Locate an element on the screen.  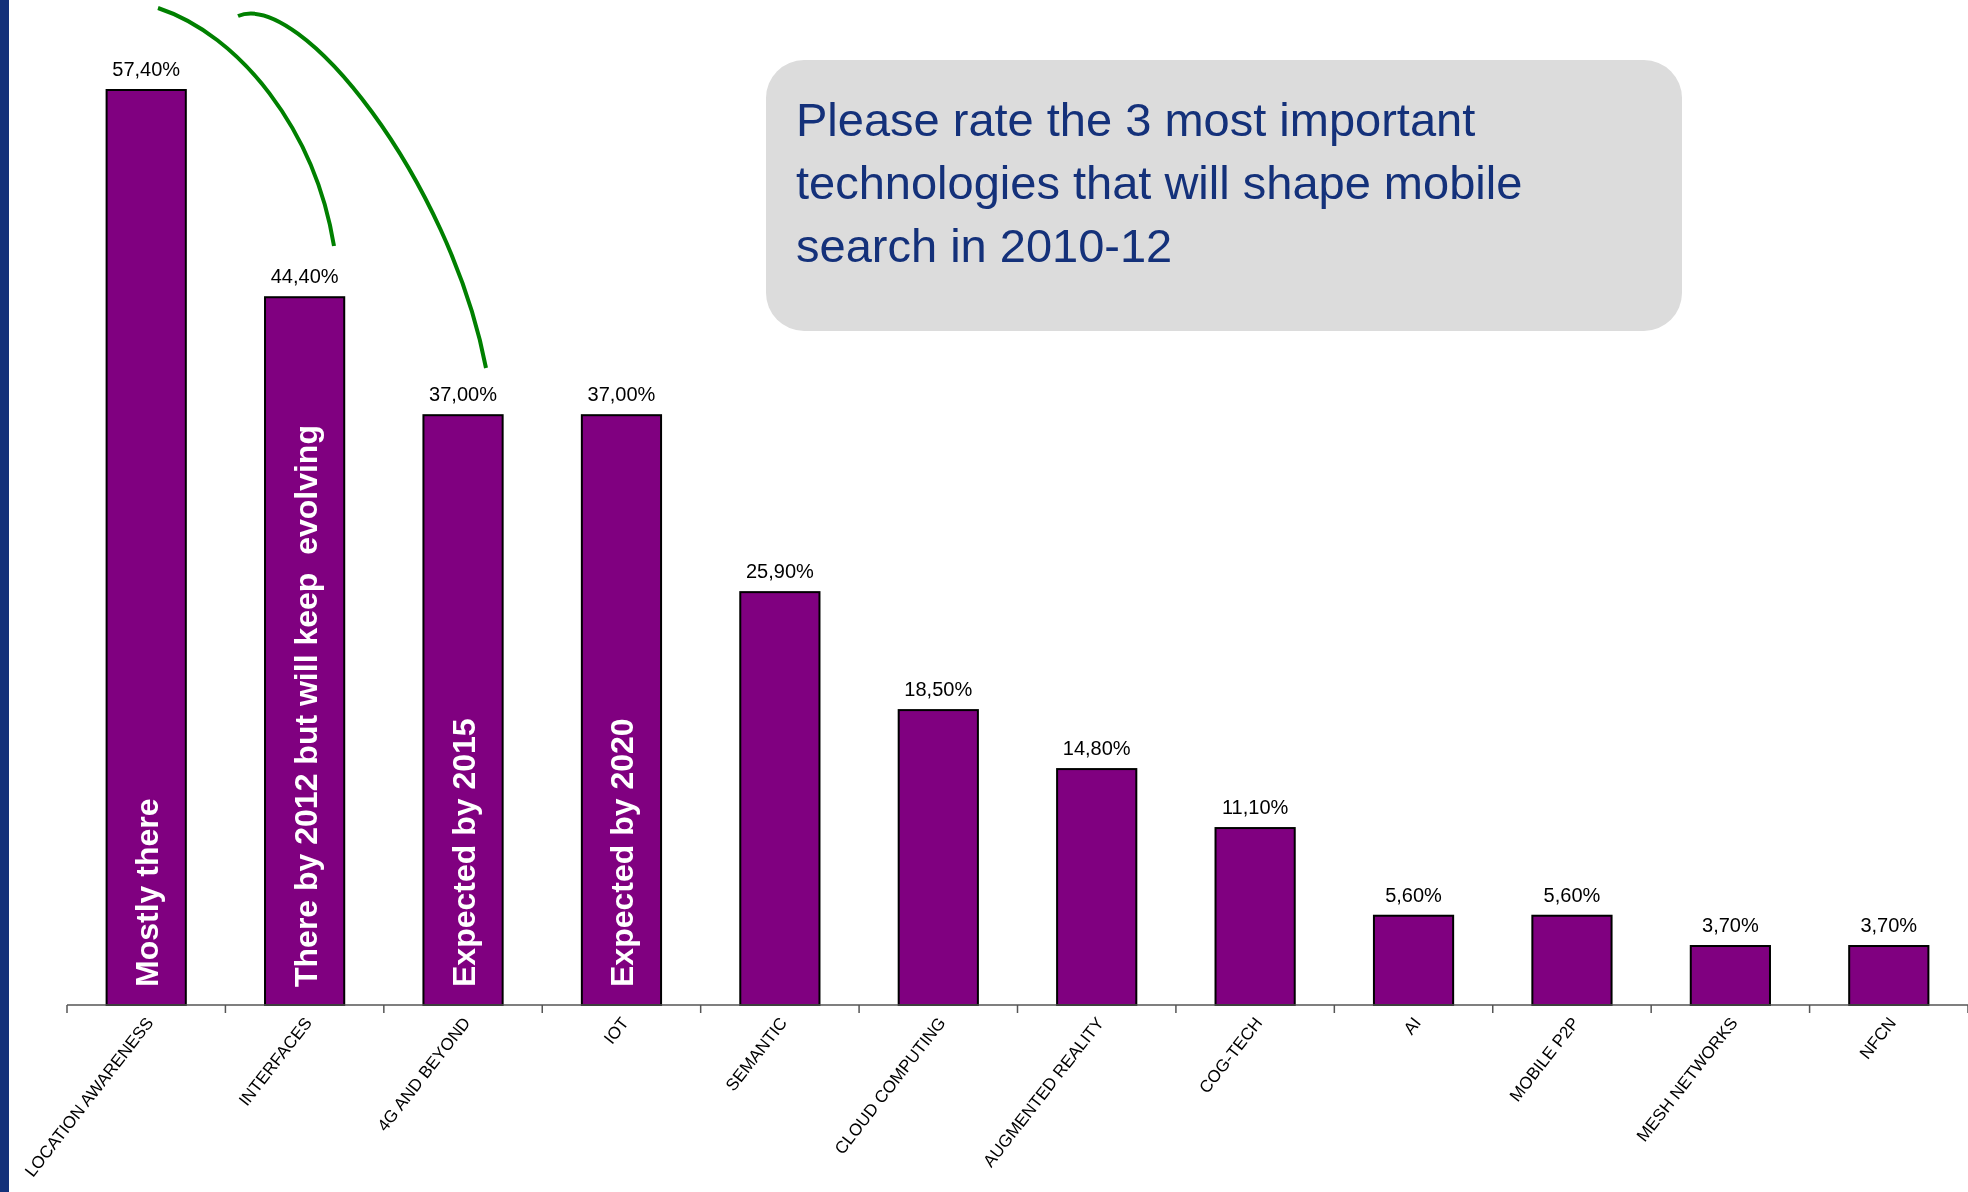
annotation: Please rate the 3 most important technologies that will shape mobile search in 2010-12 is located at coordinates (1160, 183).